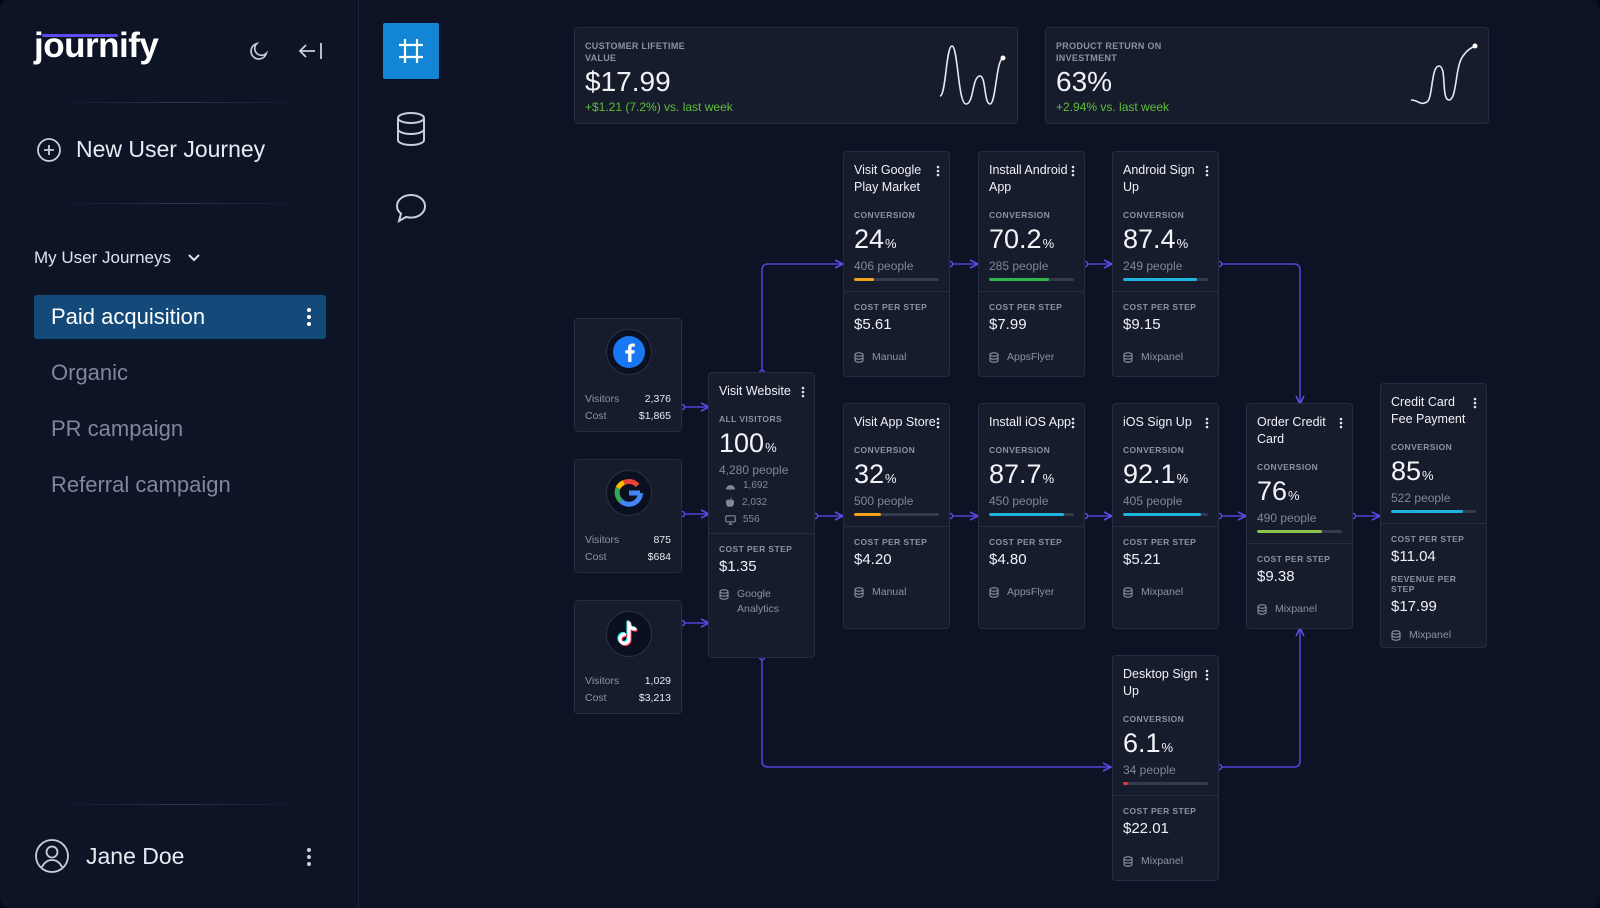 The width and height of the screenshot is (1600, 908). What do you see at coordinates (310, 51) in the screenshot?
I see `collapse-sidebar-icon` at bounding box center [310, 51].